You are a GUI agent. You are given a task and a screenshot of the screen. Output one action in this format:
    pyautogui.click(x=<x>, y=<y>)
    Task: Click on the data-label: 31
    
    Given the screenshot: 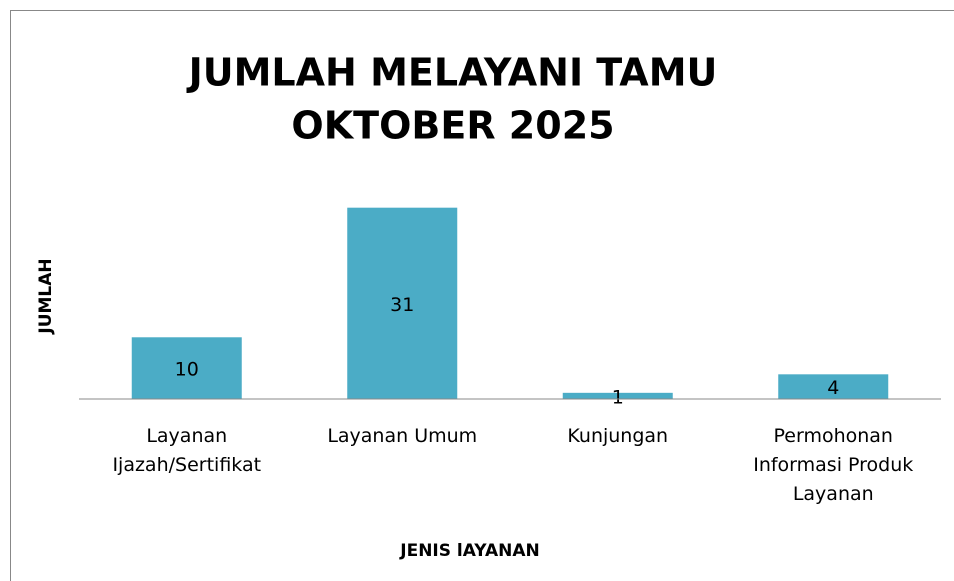 What is the action you would take?
    pyautogui.click(x=402, y=305)
    